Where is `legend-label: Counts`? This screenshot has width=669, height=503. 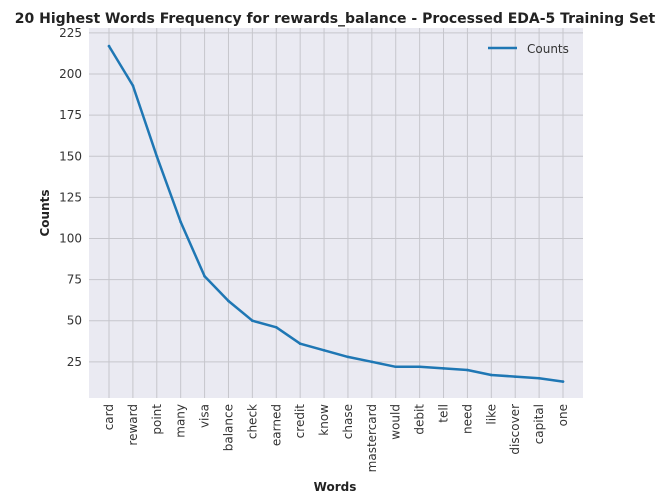
legend-label: Counts is located at coordinates (548, 49).